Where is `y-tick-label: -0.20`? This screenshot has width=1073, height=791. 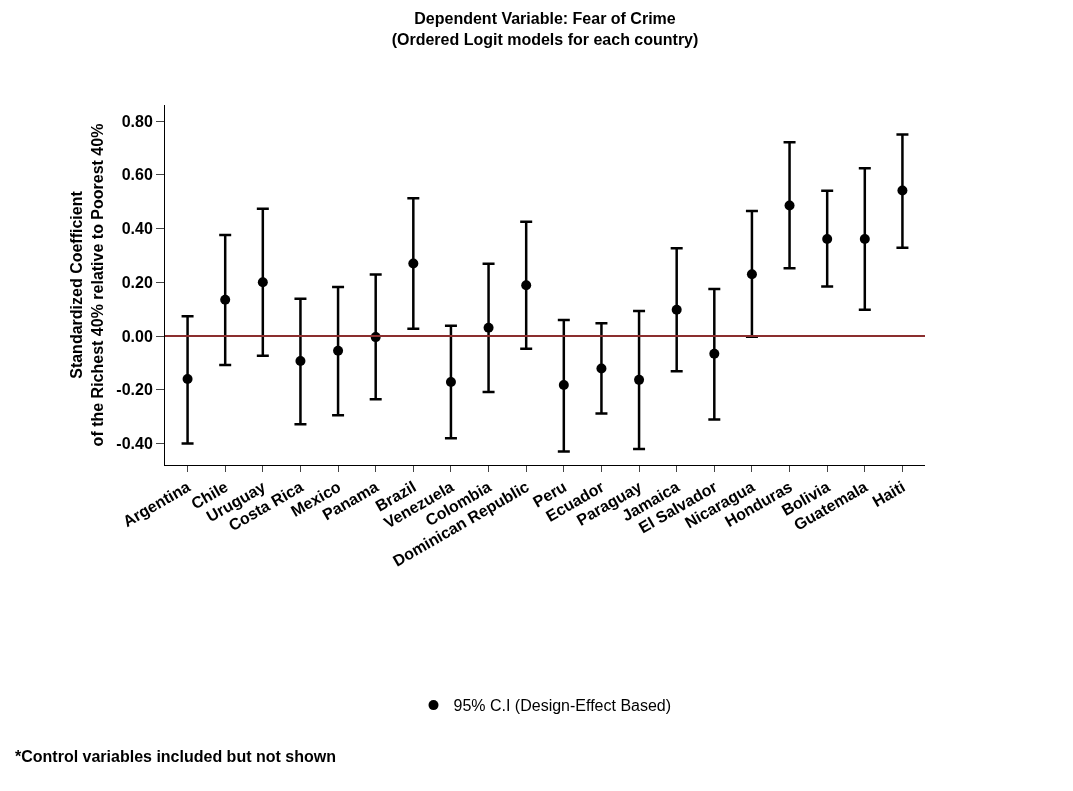
y-tick-label: -0.20 is located at coordinates (134, 390).